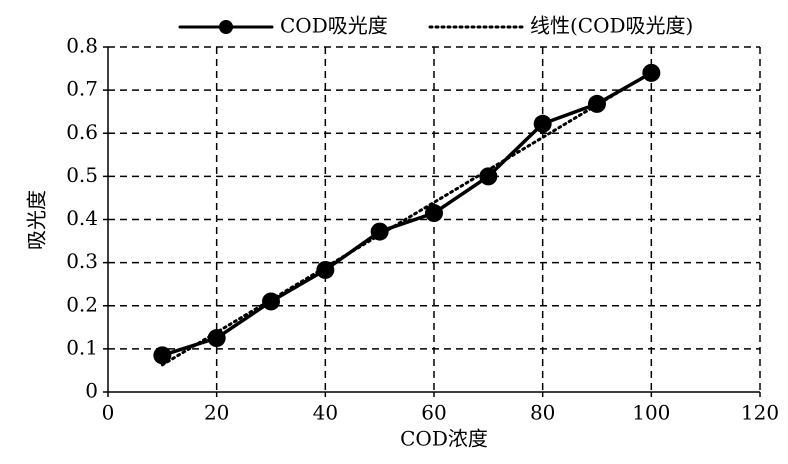  I want to click on y-tick-label: 0.4, so click(82, 218).